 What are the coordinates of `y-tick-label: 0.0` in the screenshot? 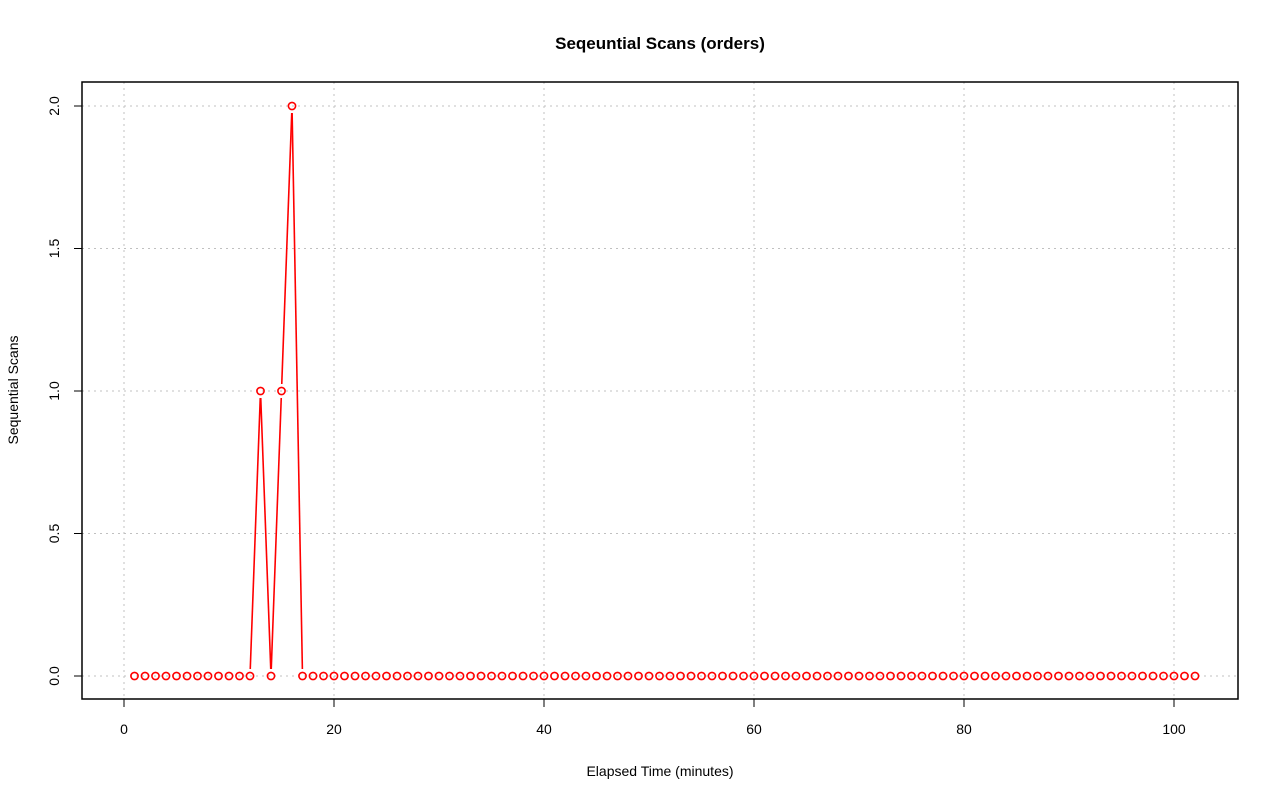 It's located at (54, 676).